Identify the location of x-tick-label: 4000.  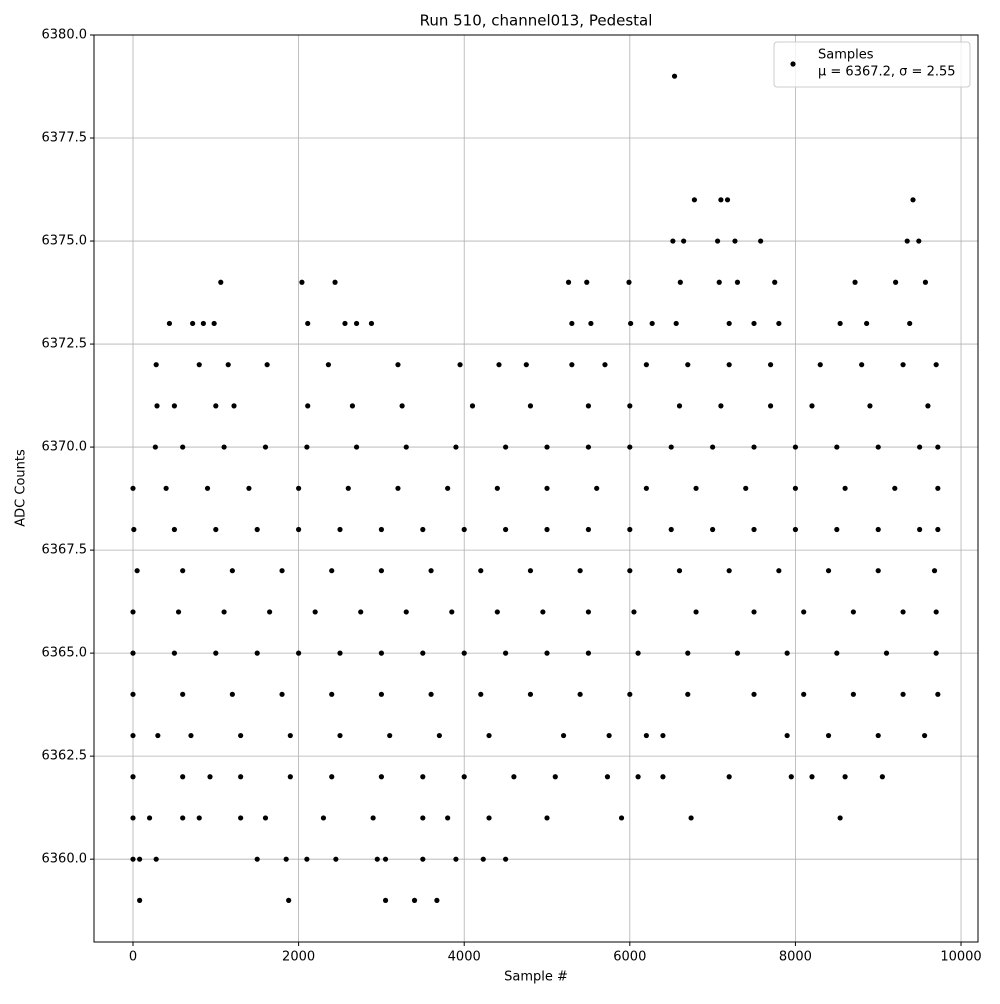
(464, 957).